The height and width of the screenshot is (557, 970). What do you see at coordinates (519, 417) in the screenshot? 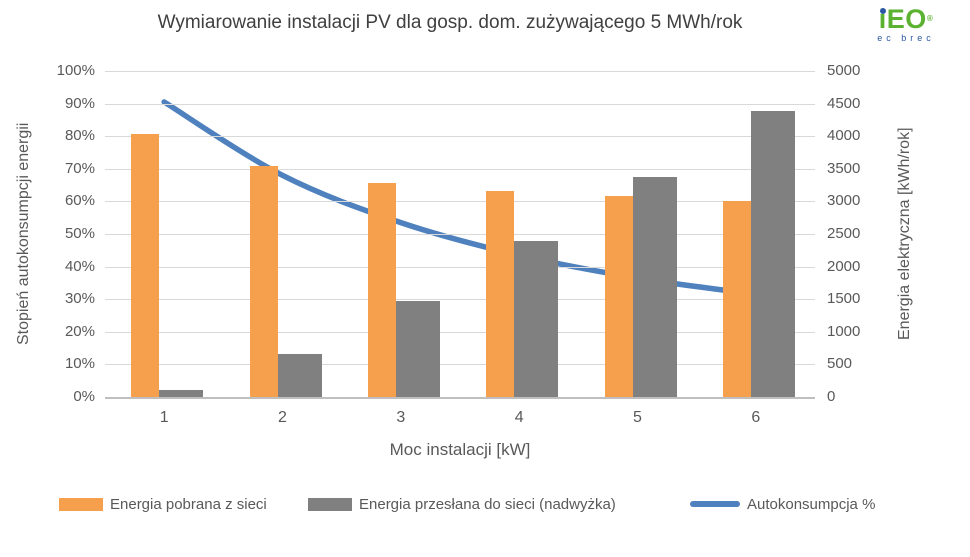
I see `x-tick: 4` at bounding box center [519, 417].